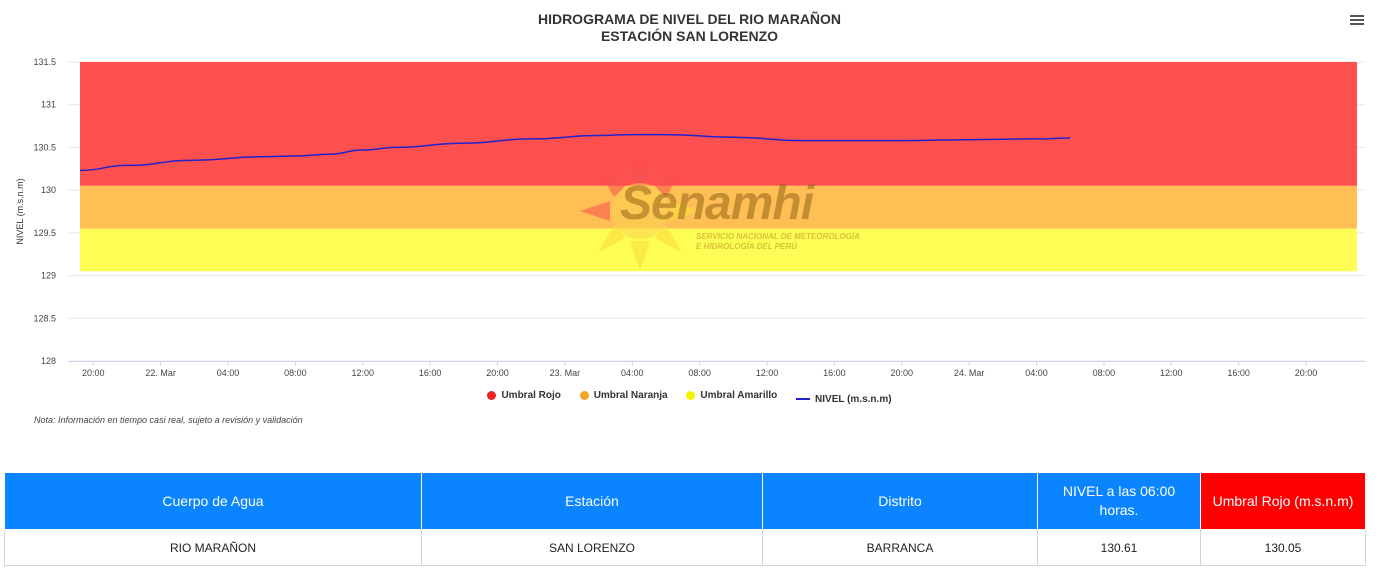 The height and width of the screenshot is (577, 1379). What do you see at coordinates (1119, 547) in the screenshot?
I see `cell-nivel: 130.61` at bounding box center [1119, 547].